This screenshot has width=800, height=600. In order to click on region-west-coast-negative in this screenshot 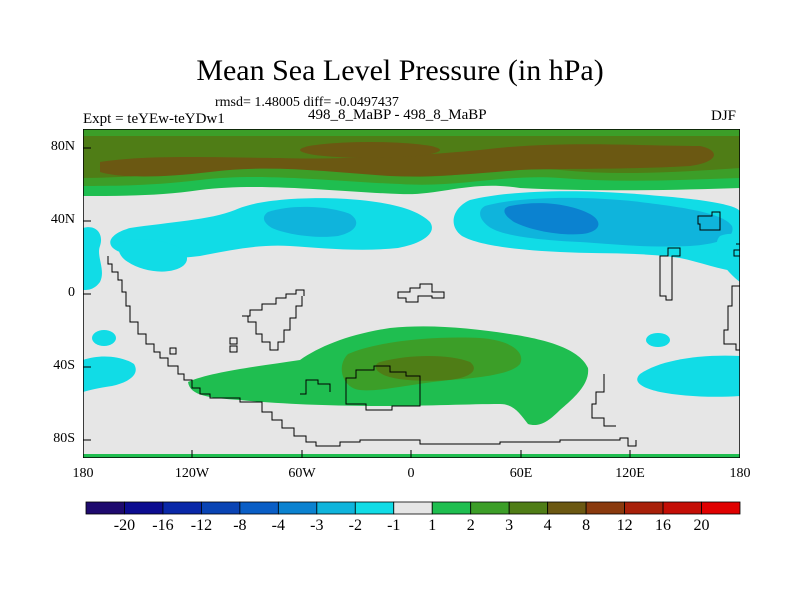, I will do `click(728, 257)`.